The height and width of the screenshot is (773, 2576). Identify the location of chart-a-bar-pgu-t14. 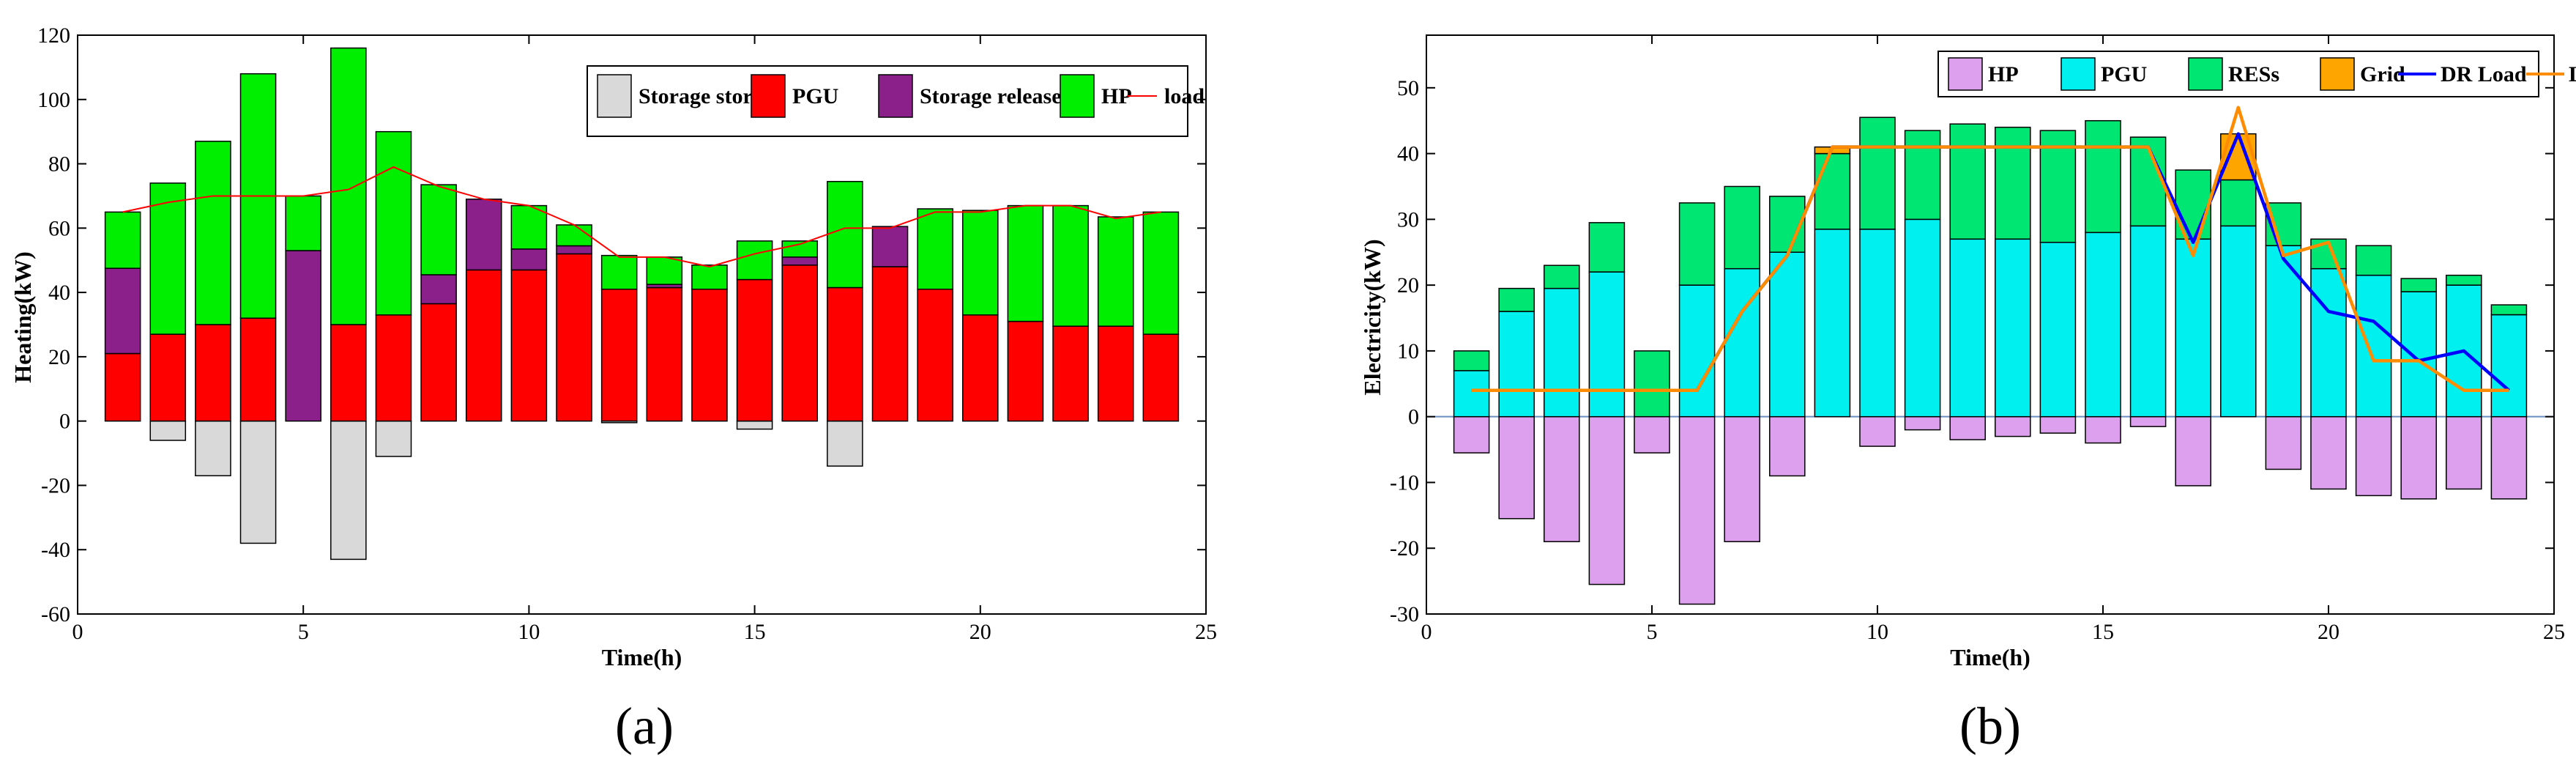
(709, 355).